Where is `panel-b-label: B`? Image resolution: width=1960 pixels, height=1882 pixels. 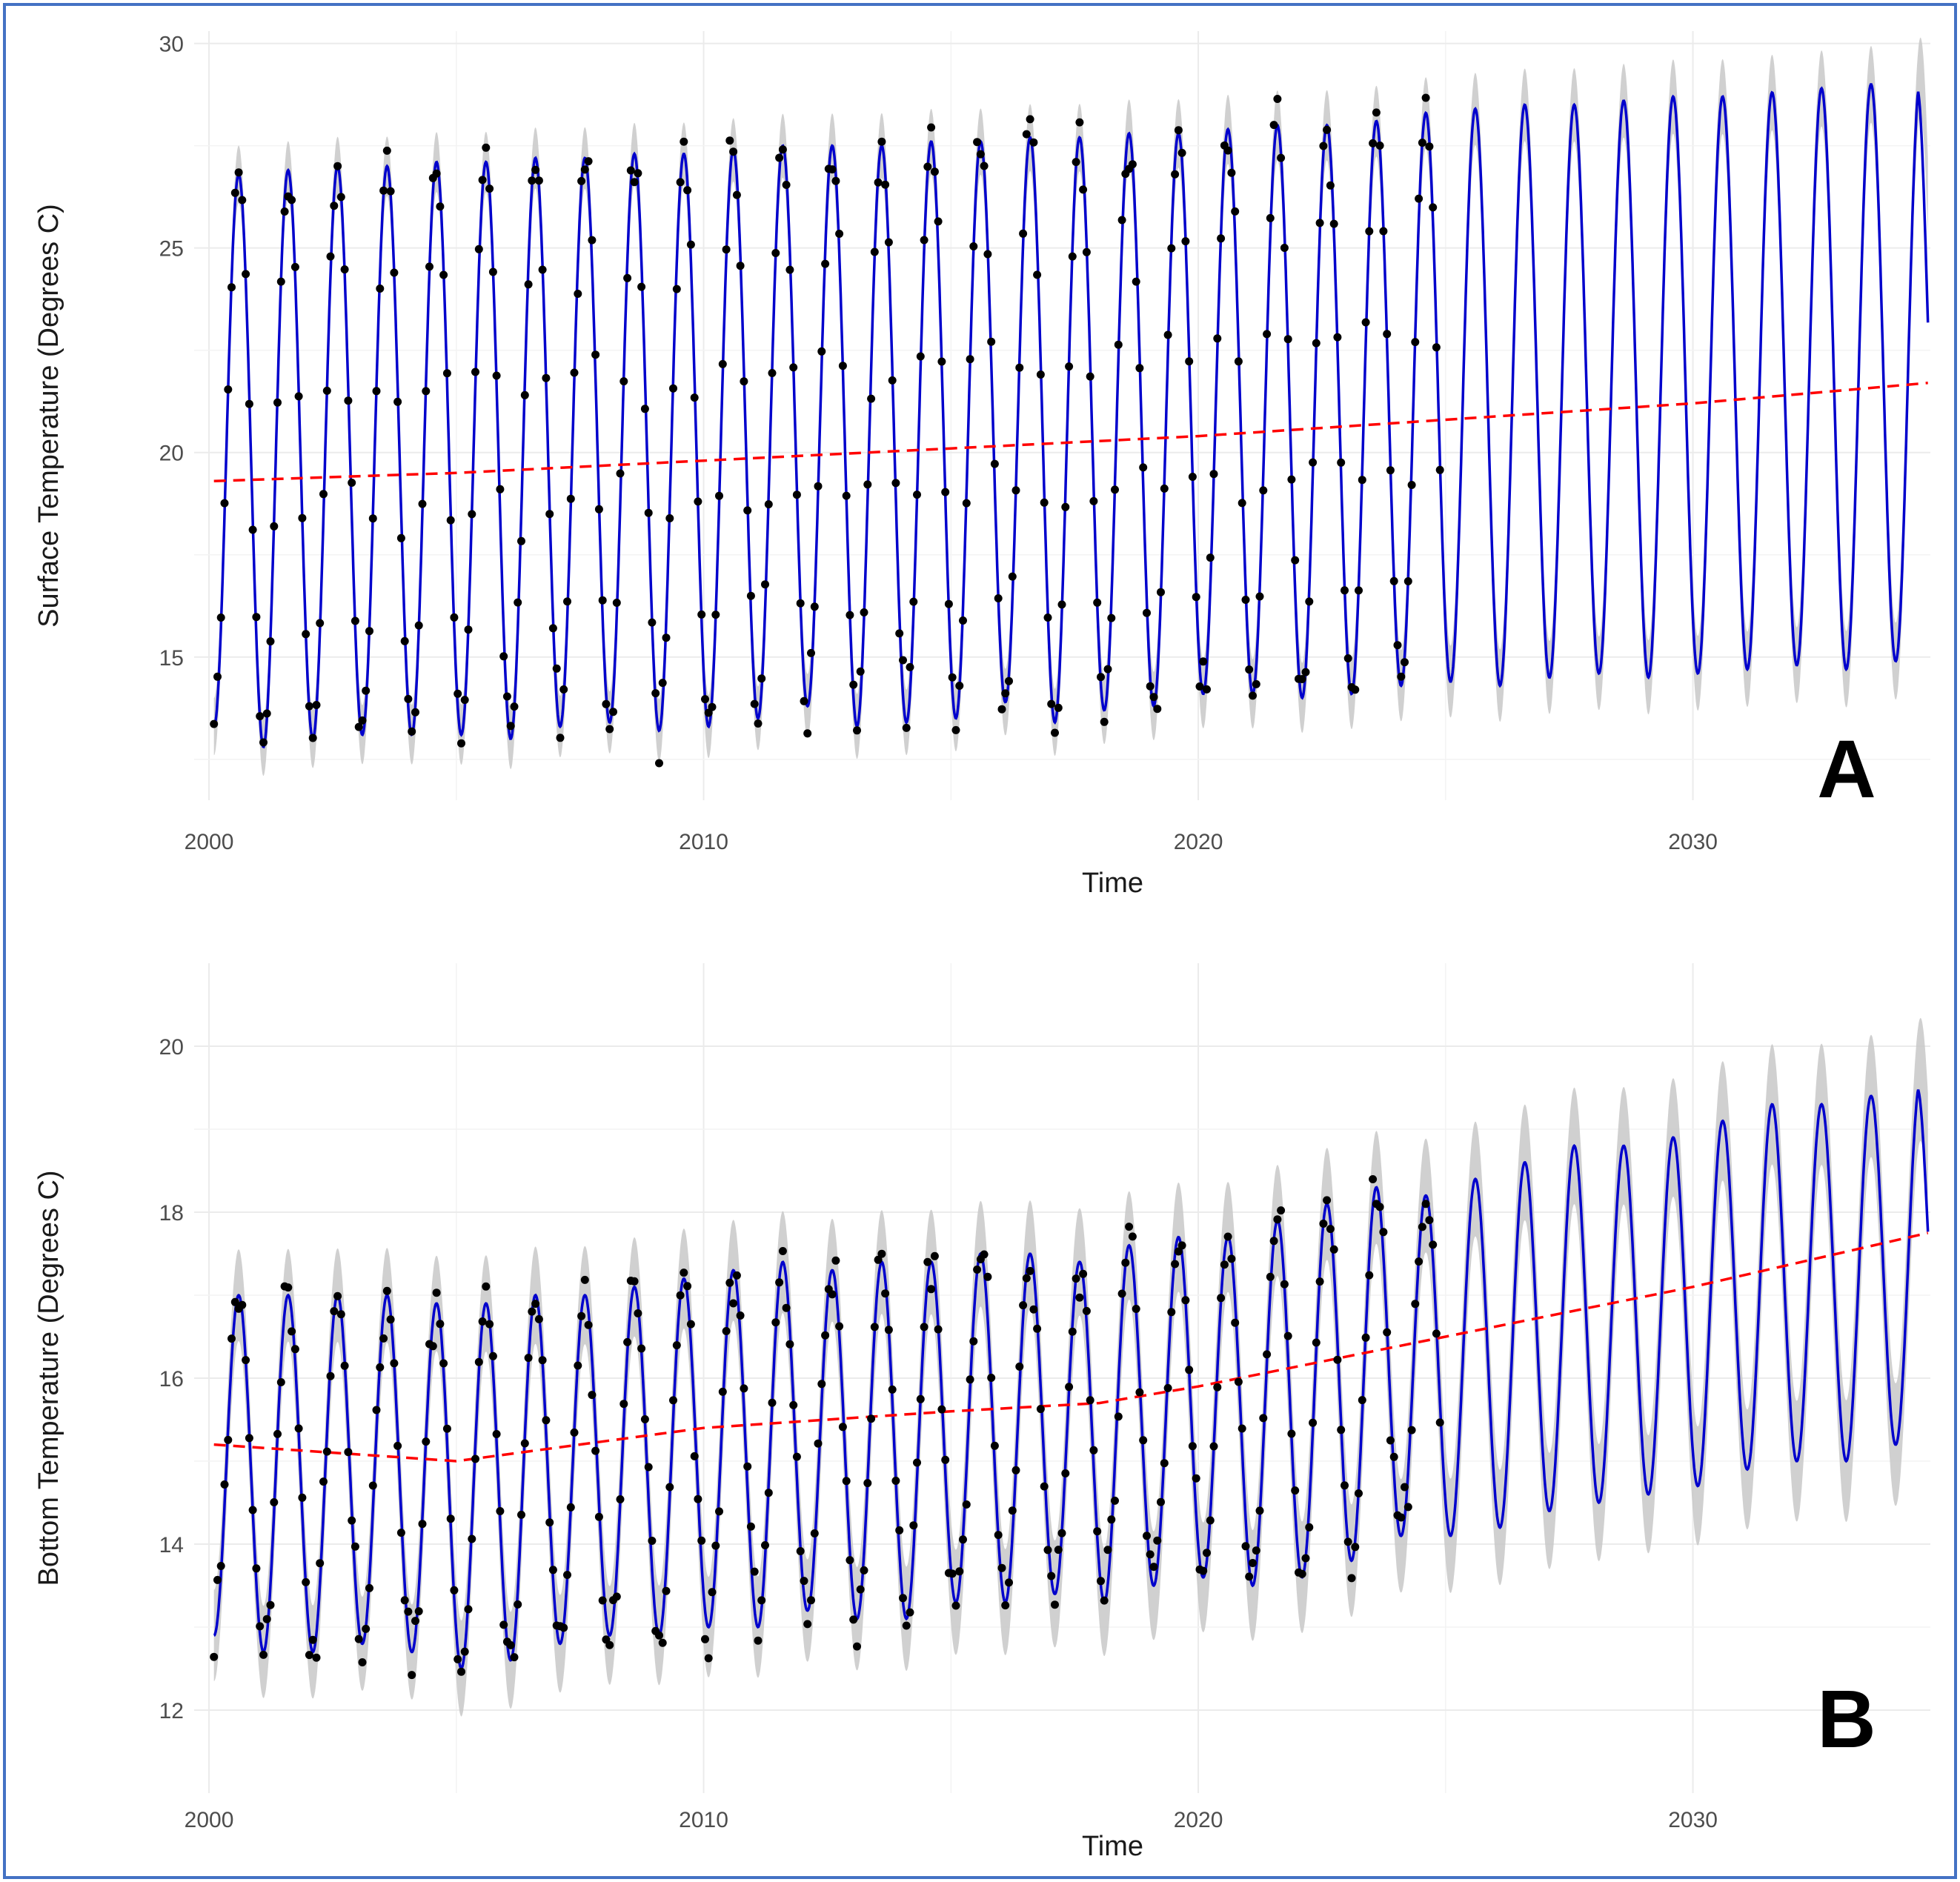
panel-b-label: B is located at coordinates (1846, 1720).